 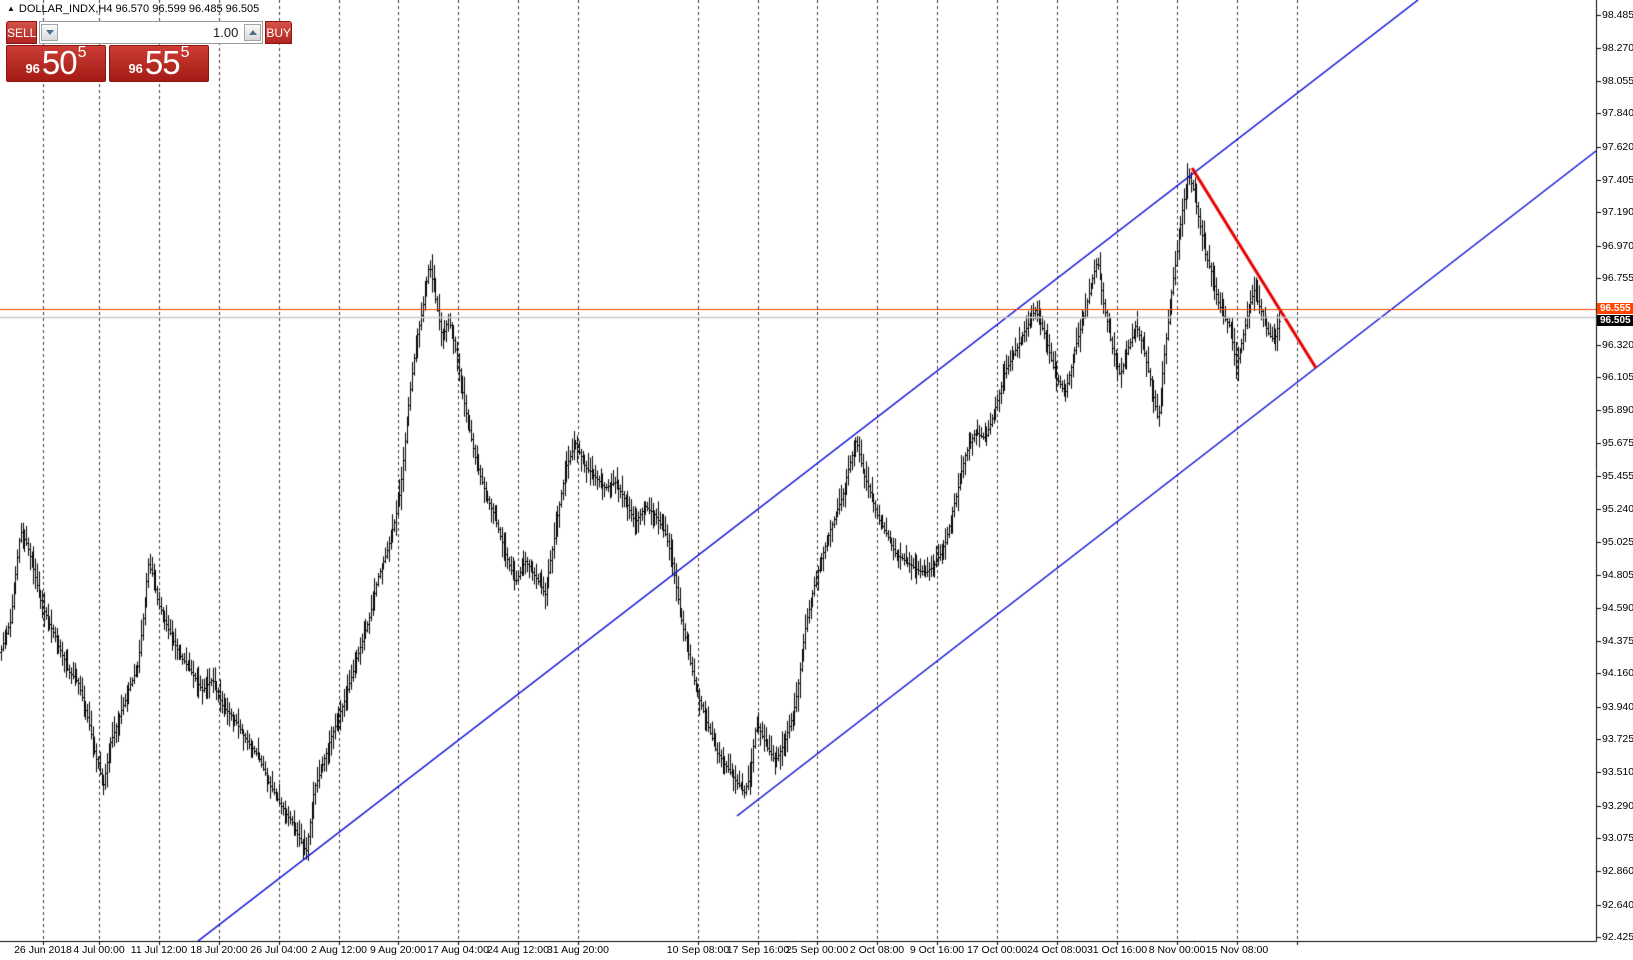 I want to click on volume-increase-button, so click(x=253, y=32).